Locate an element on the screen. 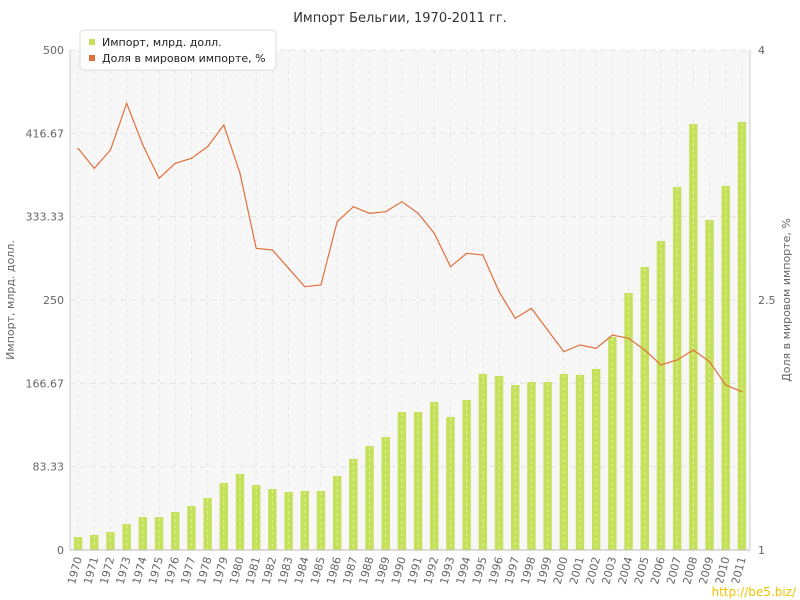 The height and width of the screenshot is (600, 800). bar-import-1993 is located at coordinates (450, 483).